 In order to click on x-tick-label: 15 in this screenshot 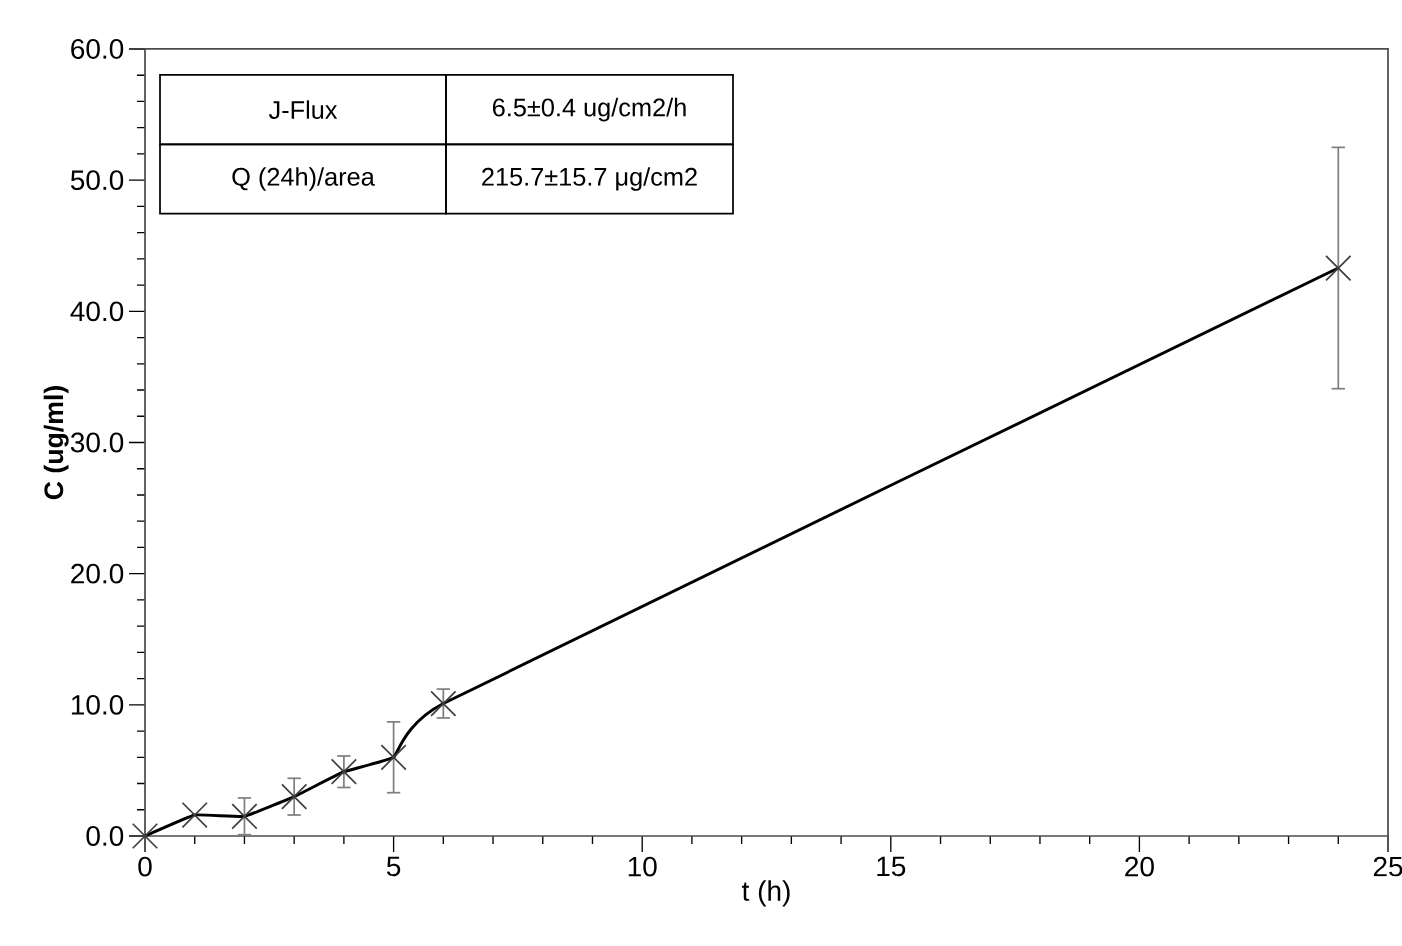, I will do `click(891, 866)`.